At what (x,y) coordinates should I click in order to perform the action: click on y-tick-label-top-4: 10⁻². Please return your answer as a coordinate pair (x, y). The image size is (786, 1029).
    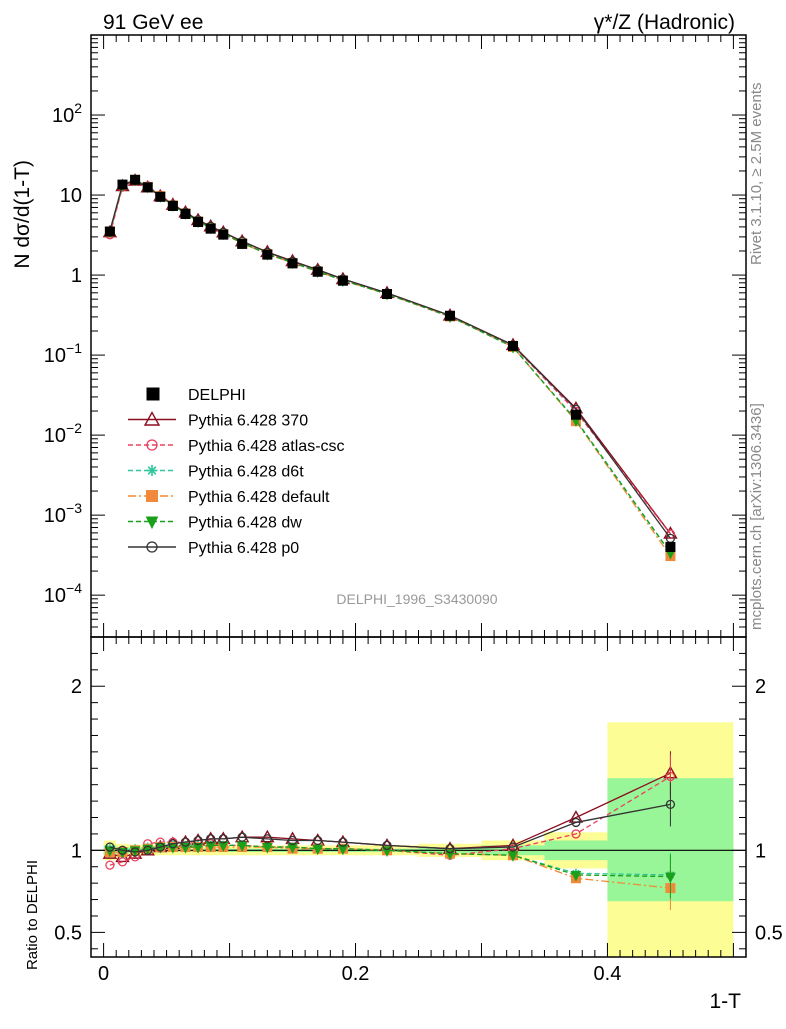
    Looking at the image, I should click on (63, 433).